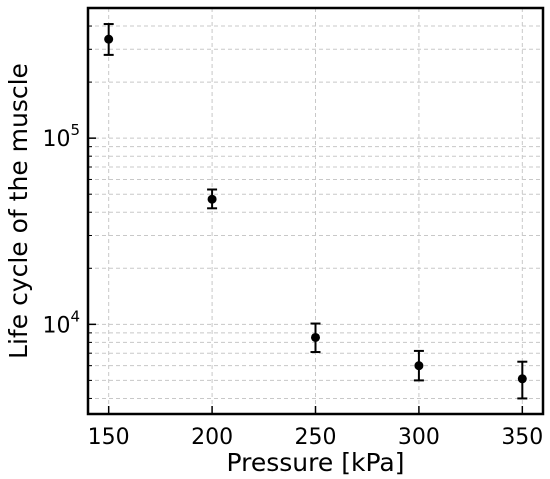 Image resolution: width=550 pixels, height=479 pixels. Describe the element at coordinates (18, 211) in the screenshot. I see `y-axis-label: Life cycle of the muscle` at that location.